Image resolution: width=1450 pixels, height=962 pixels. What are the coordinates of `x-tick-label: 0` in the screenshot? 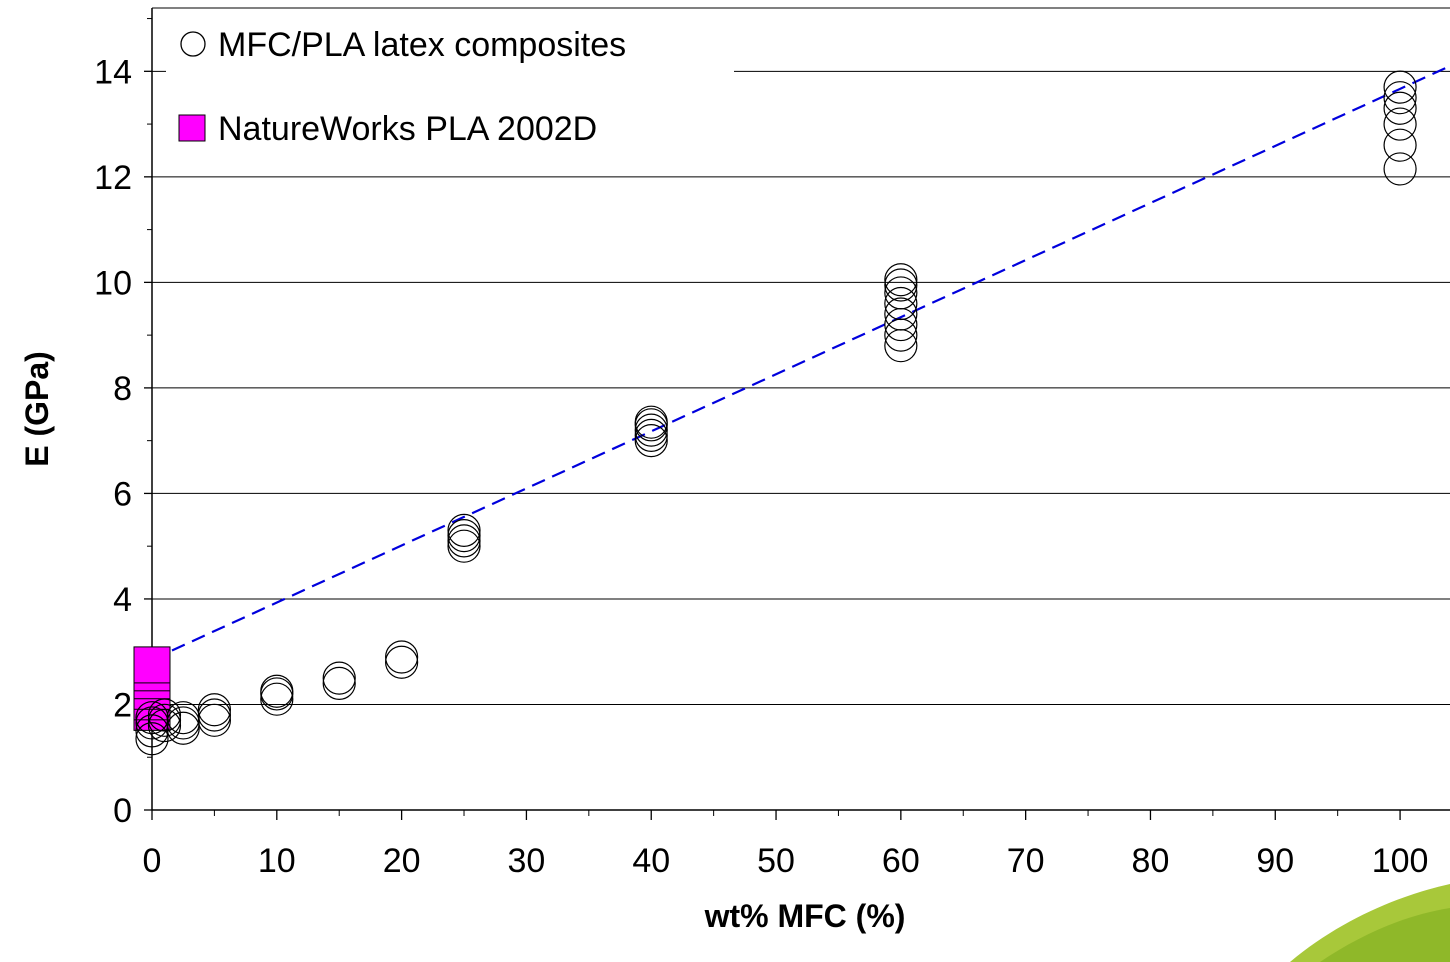 It's located at (152, 861).